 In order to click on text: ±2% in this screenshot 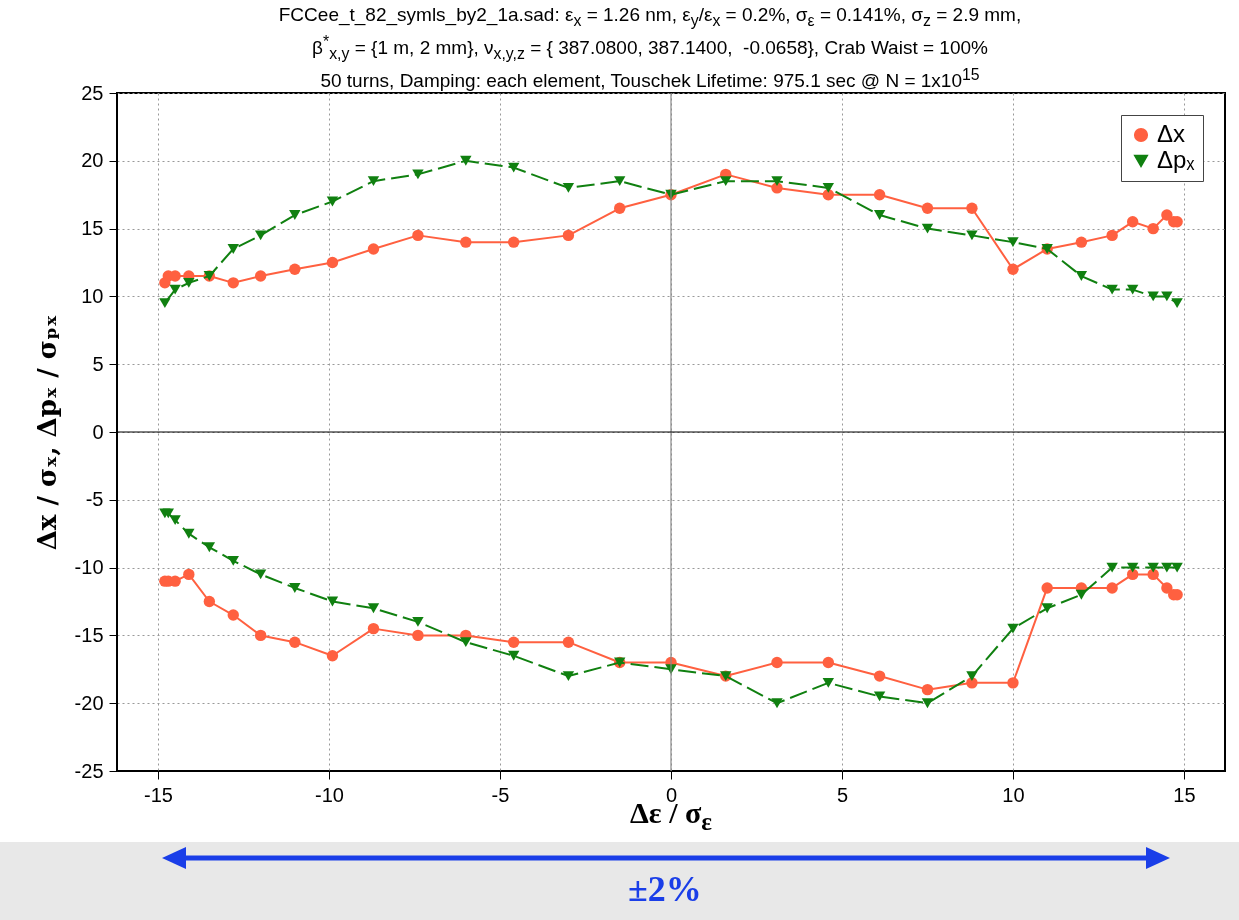, I will do `click(665, 889)`.